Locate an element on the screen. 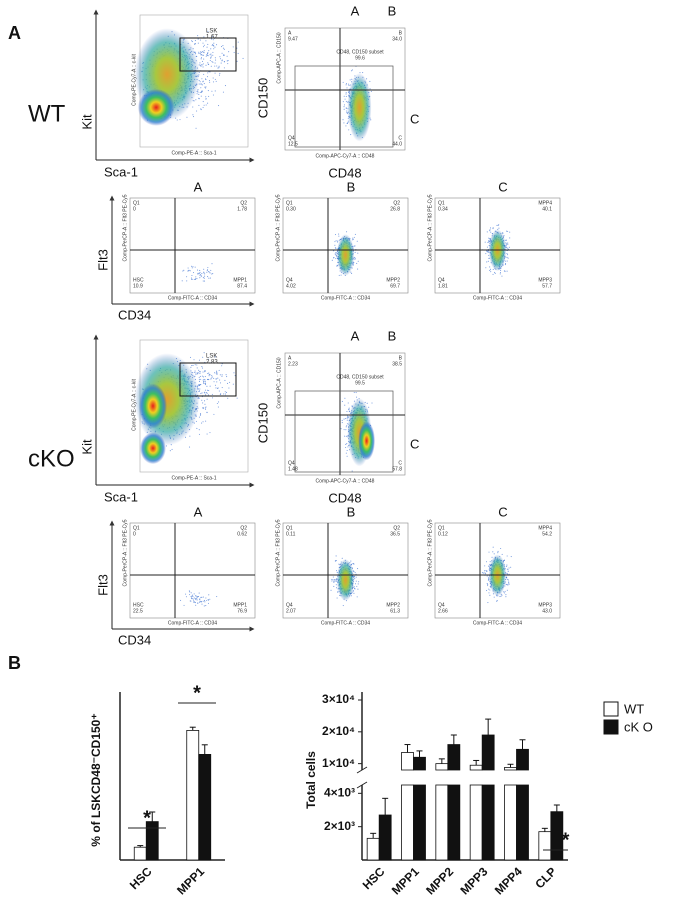 Image resolution: width=674 pixels, height=900 pixels. axis-break is located at coordinates (362, 785).